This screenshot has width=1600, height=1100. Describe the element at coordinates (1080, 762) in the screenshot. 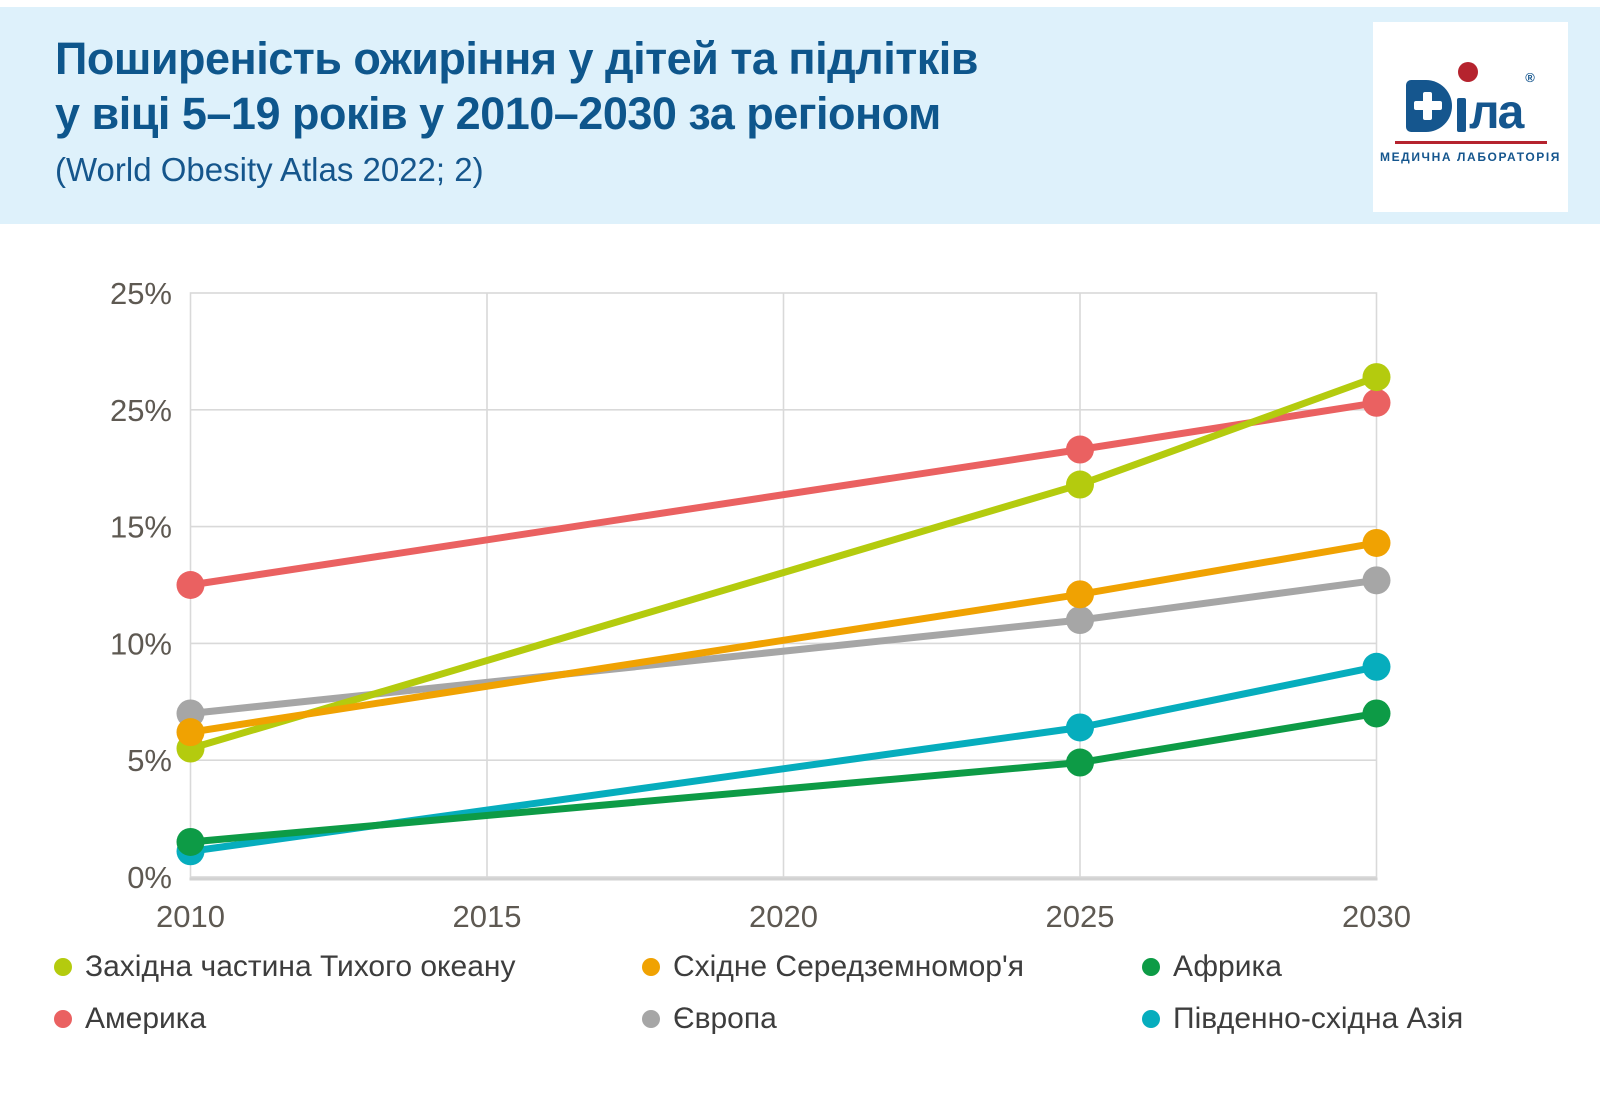

I see `data-point-series-1-2025` at that location.